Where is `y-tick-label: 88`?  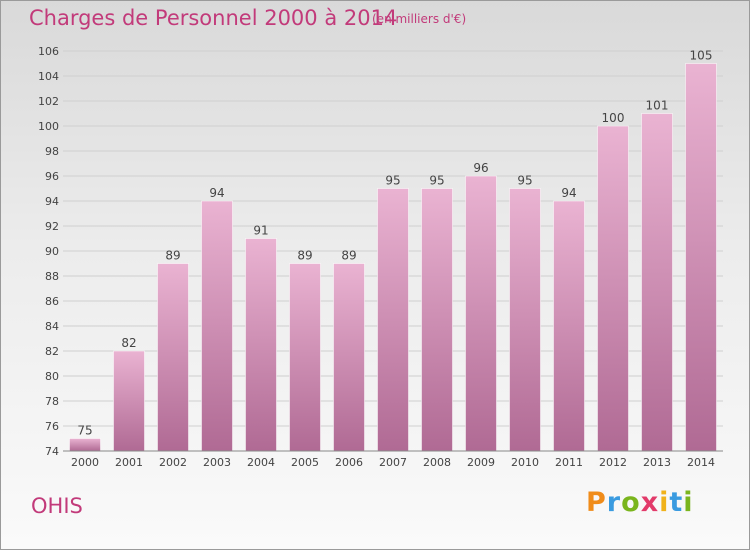 y-tick-label: 88 is located at coordinates (52, 276).